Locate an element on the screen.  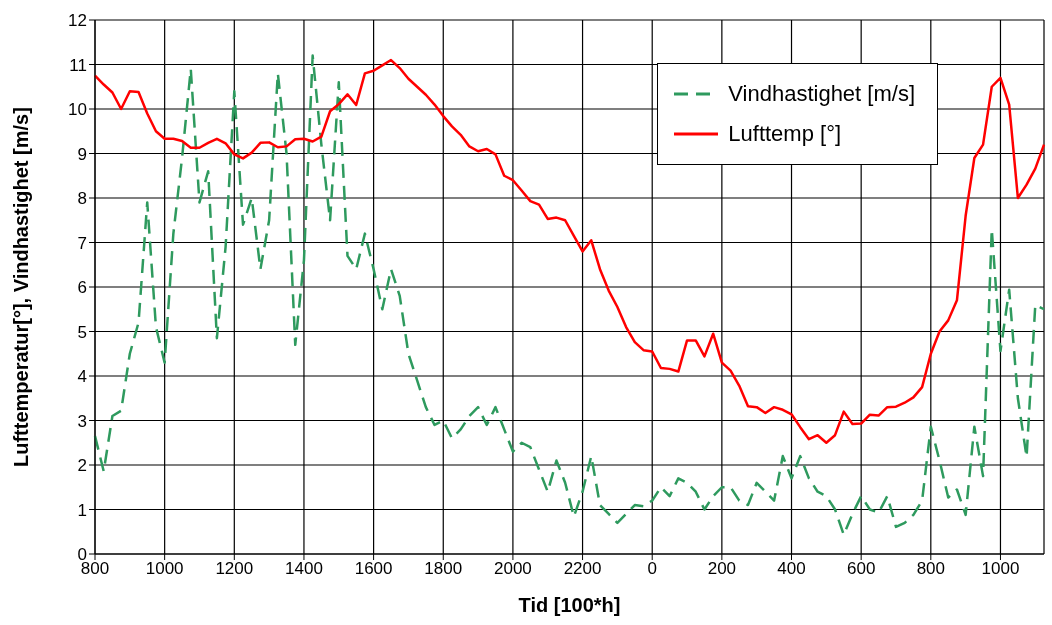
x-tick-label: 1200 is located at coordinates (234, 569).